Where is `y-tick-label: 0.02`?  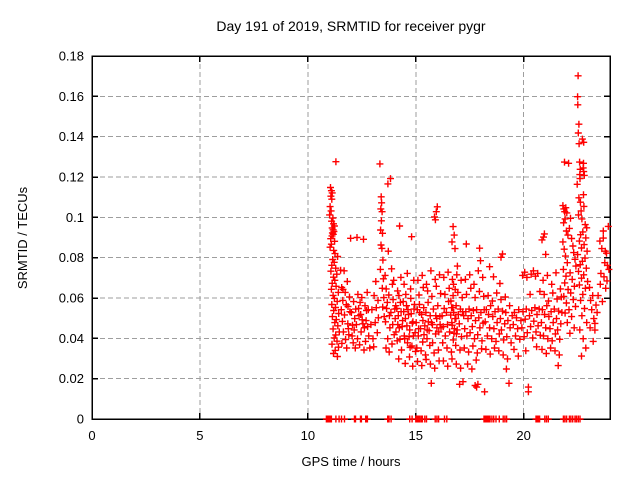
y-tick-label: 0.02 is located at coordinates (71, 378).